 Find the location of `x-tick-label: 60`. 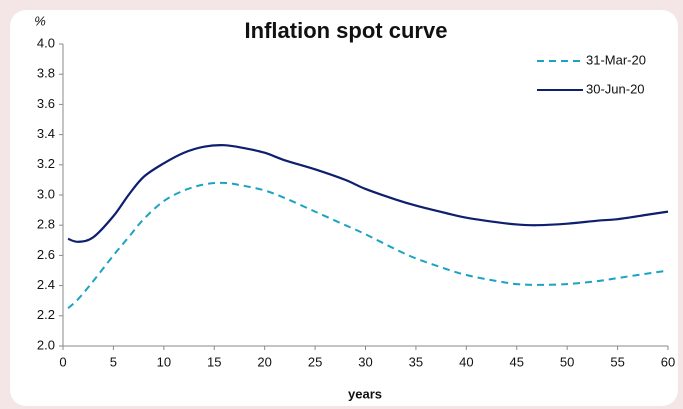

x-tick-label: 60 is located at coordinates (668, 361).